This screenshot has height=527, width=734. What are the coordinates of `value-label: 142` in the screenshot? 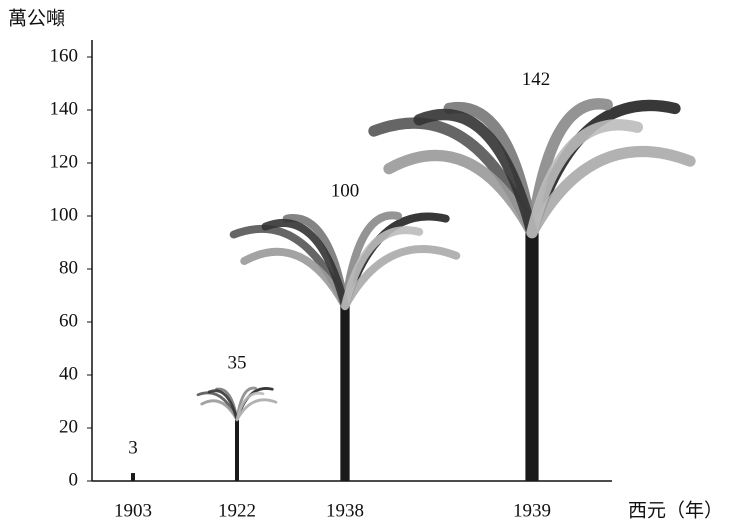 It's located at (536, 79).